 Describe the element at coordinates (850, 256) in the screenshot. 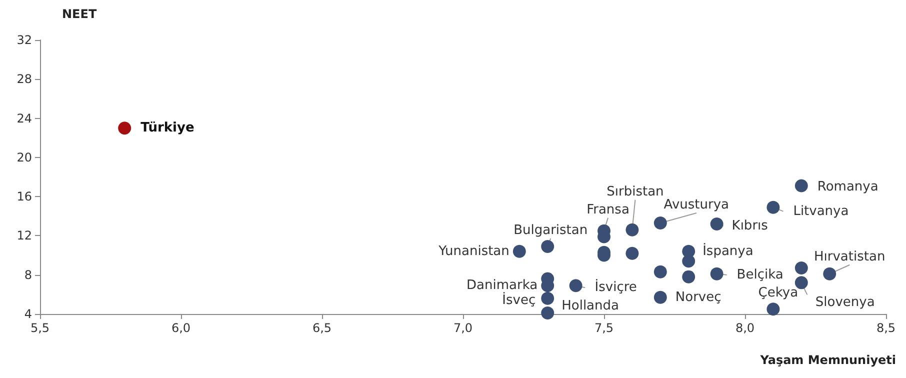

I see `annotation: Hırvatistan` at that location.